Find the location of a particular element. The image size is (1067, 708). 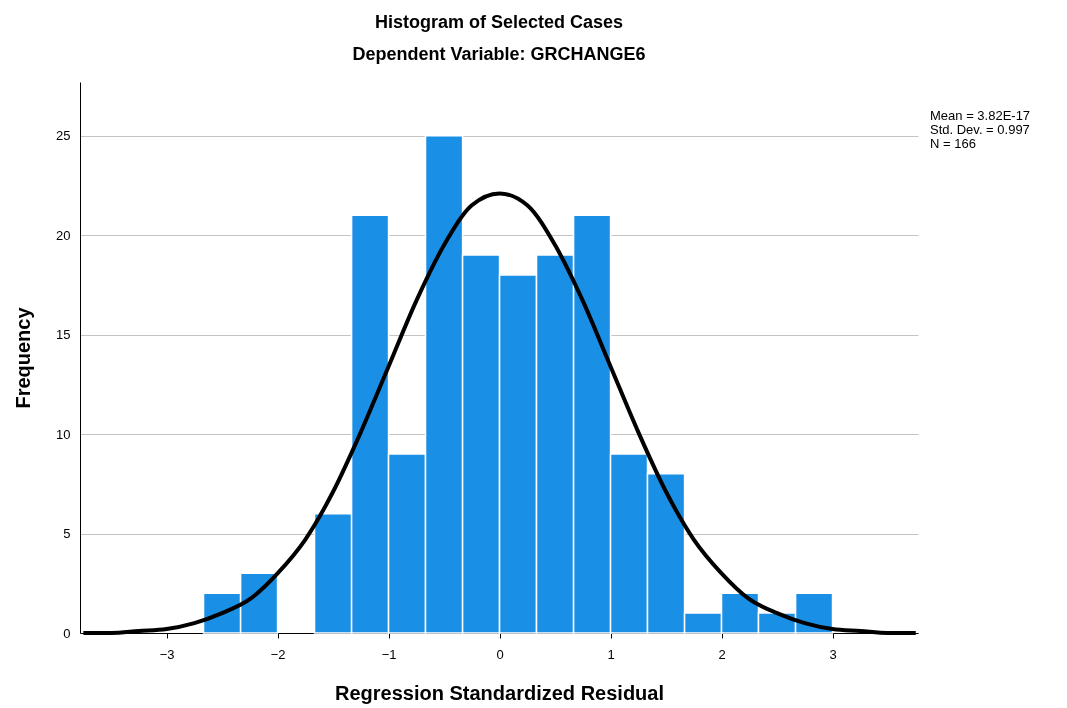

x-tick-label: 0 is located at coordinates (500, 654).